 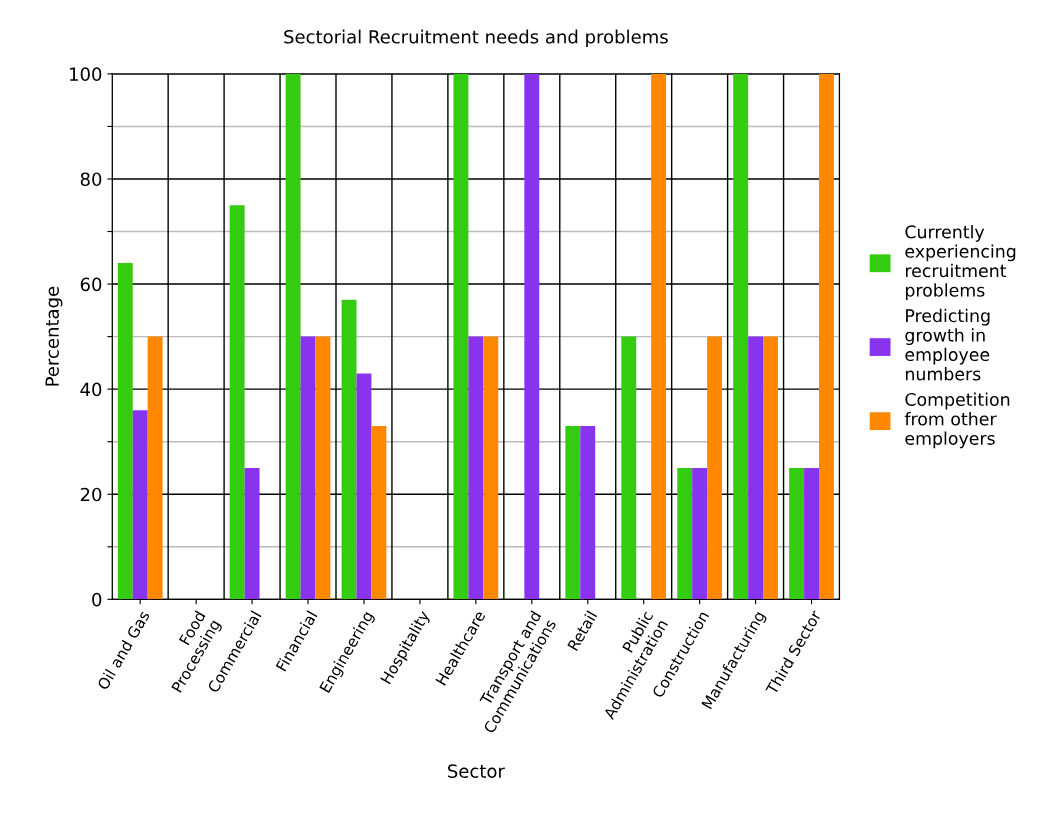 I want to click on chart-title: Sectorial Recruitment needs and problems, so click(x=476, y=38).